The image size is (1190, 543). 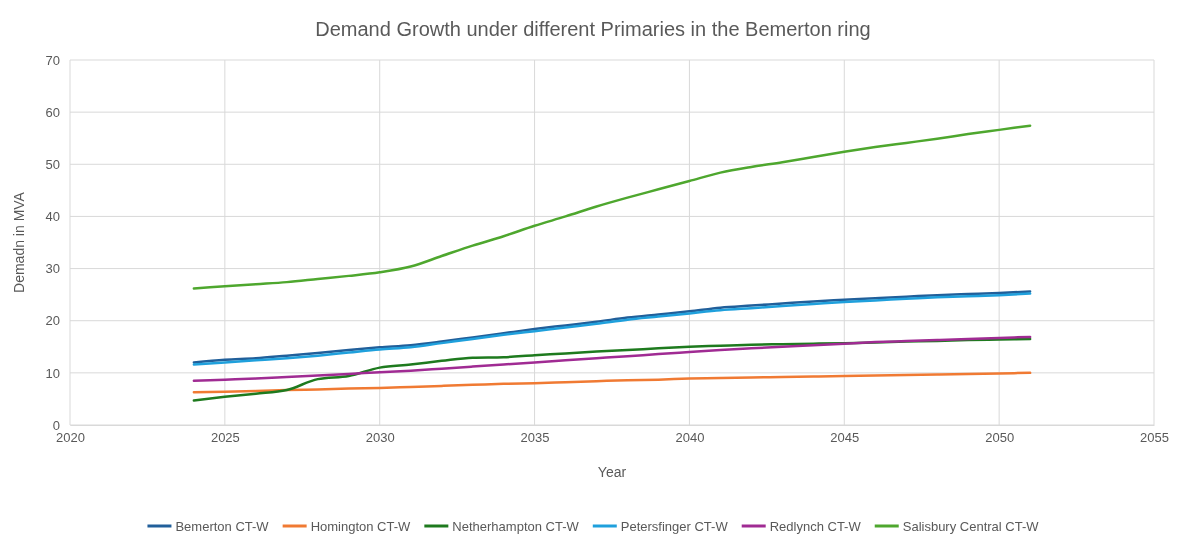 I want to click on y-axis-title: Demadn in MVA, so click(x=19, y=242).